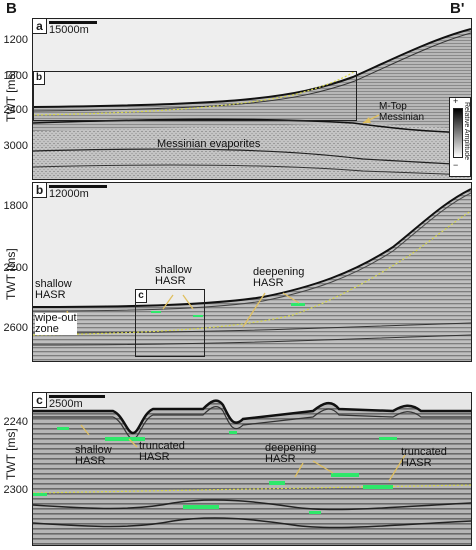  Describe the element at coordinates (162, 451) in the screenshot. I see `truncated-hasr-left-annotation: truncated HASR` at that location.